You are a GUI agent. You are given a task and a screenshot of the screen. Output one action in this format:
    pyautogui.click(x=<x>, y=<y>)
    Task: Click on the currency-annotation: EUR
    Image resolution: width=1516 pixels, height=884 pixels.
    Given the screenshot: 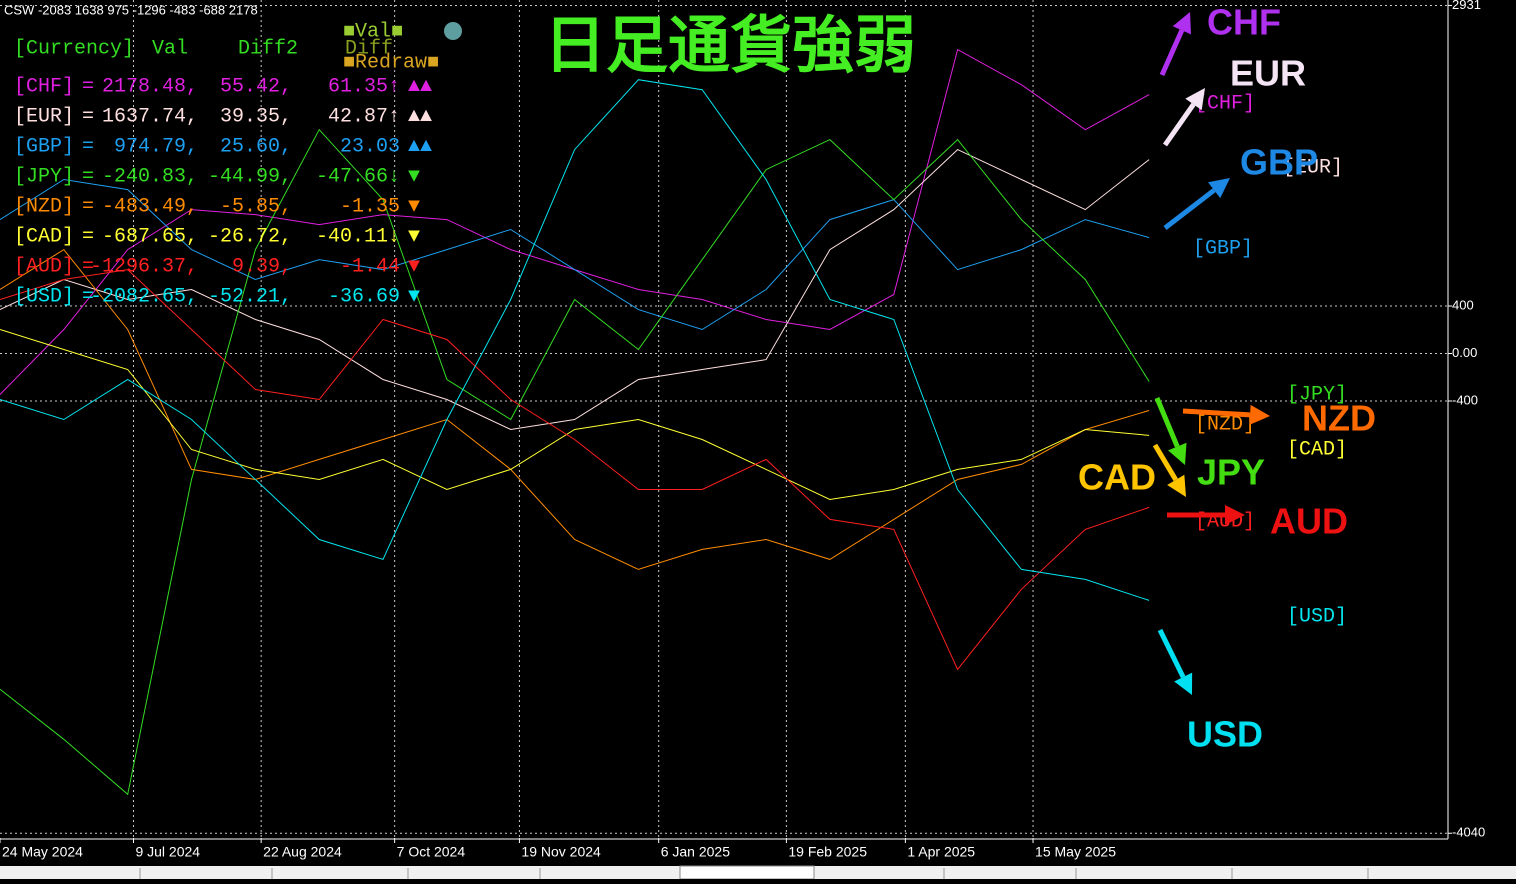 What is the action you would take?
    pyautogui.click(x=1268, y=73)
    